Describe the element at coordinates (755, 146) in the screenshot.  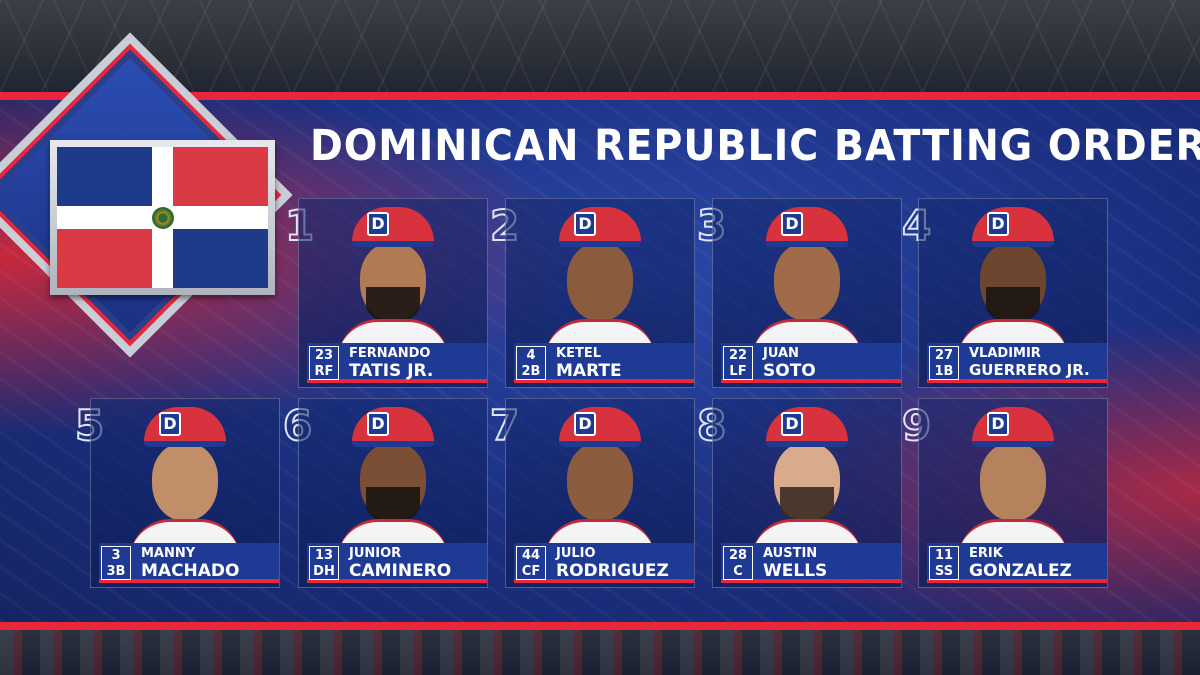
I see `page-title: DOMINICAN REPUBLIC BATTING ORDER` at that location.